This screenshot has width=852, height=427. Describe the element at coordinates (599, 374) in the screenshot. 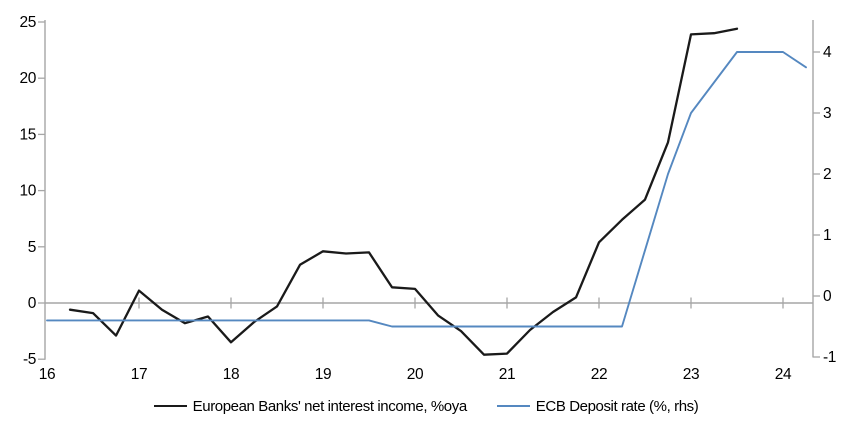

I see `x-axis-year-label: 22` at that location.